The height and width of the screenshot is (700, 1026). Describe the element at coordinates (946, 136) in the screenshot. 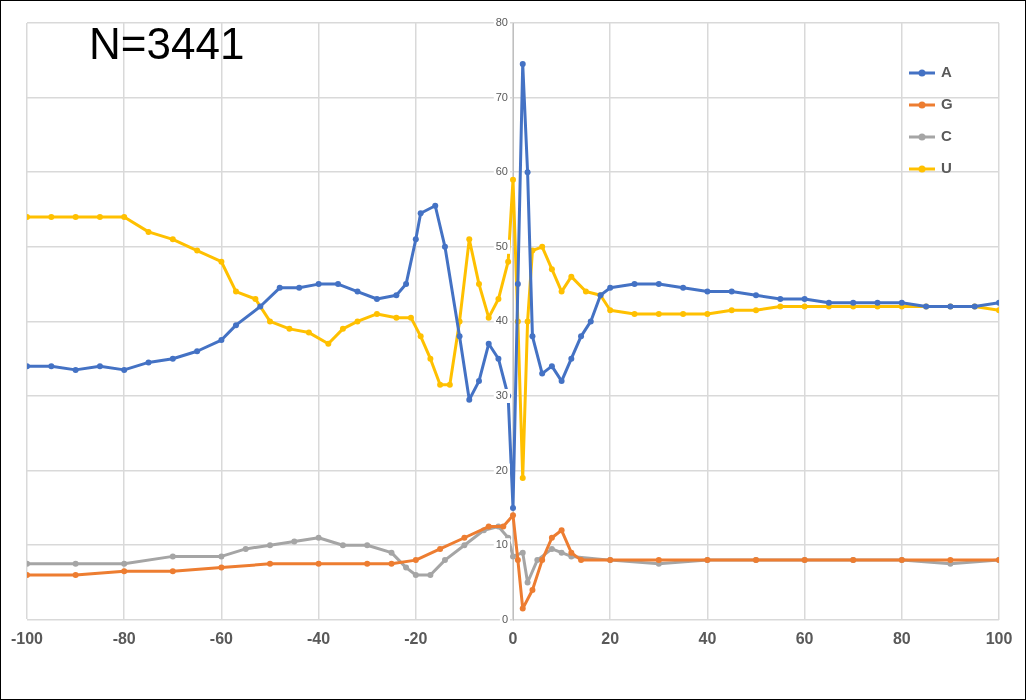

I see `legend-label: C` at that location.